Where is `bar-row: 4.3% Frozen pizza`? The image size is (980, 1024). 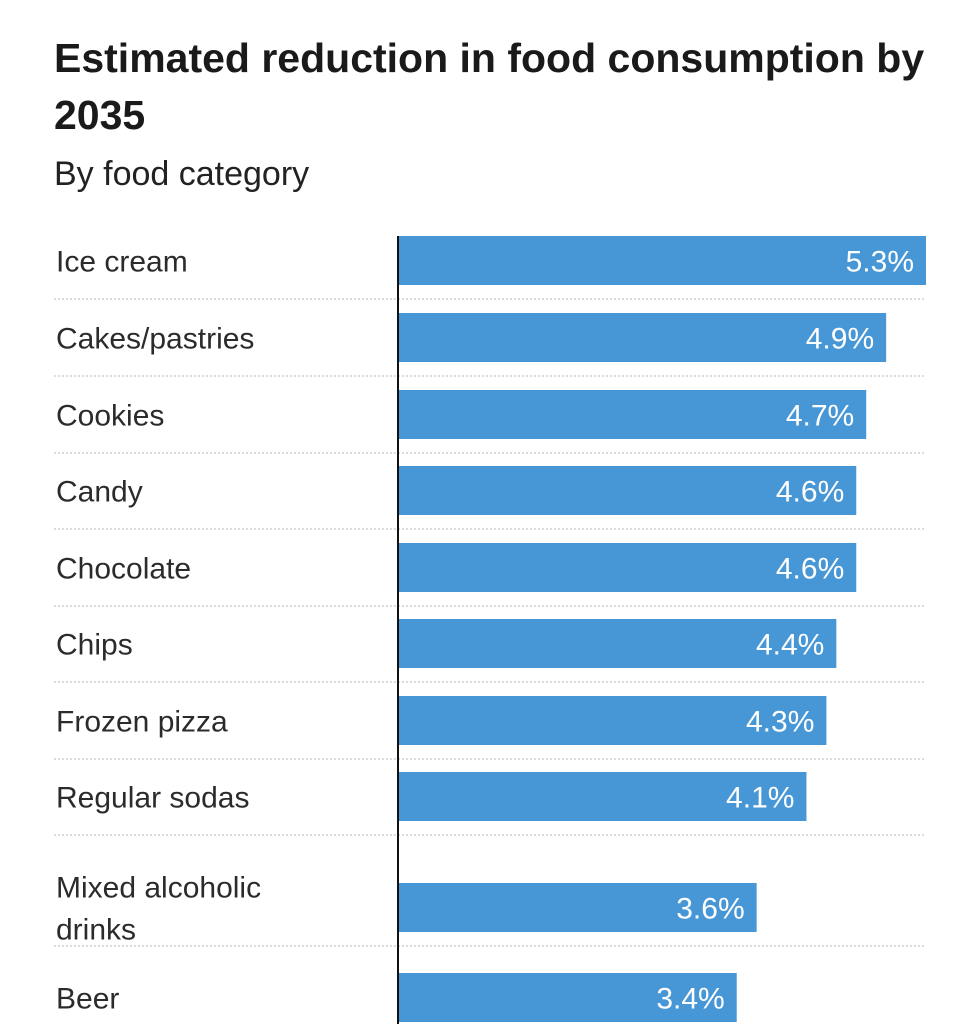
bar-row: 4.3% Frozen pizza is located at coordinates (490, 728).